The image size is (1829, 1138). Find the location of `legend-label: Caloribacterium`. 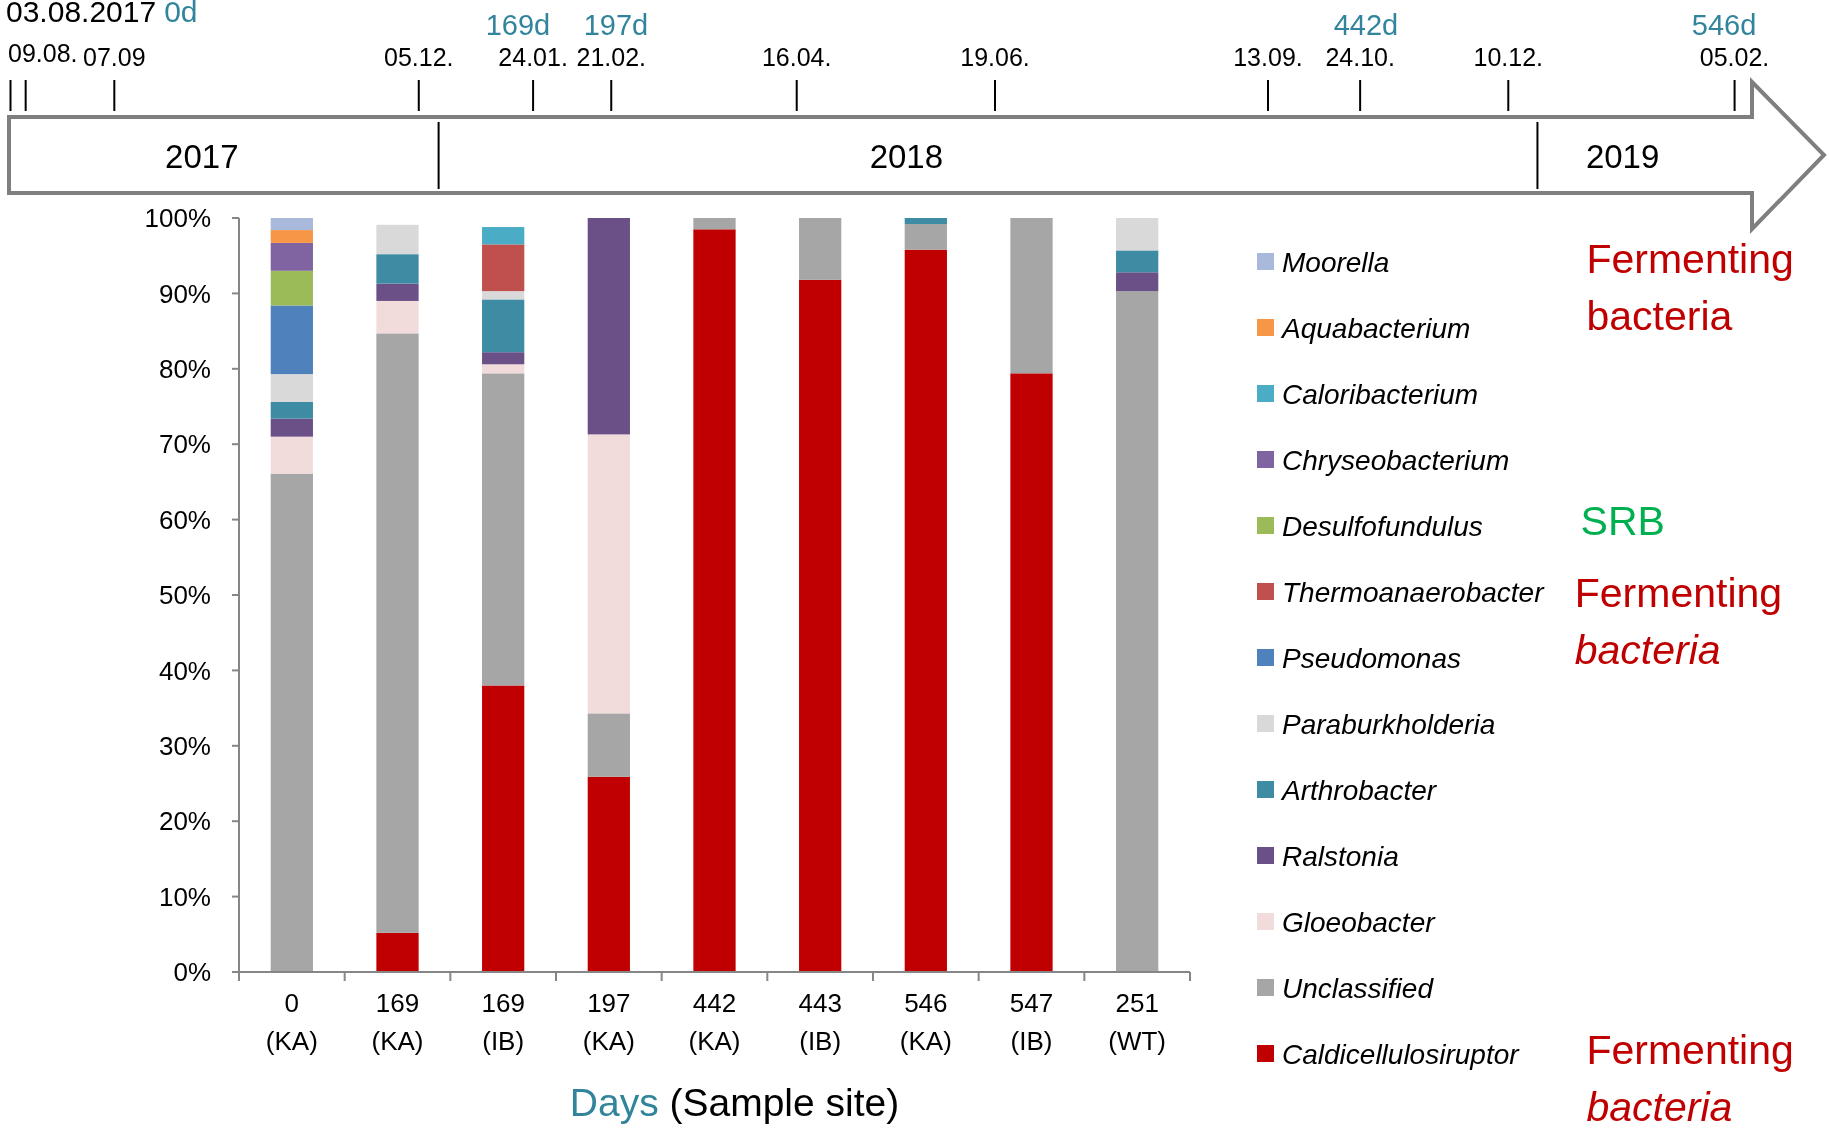

legend-label: Caloribacterium is located at coordinates (1380, 394).